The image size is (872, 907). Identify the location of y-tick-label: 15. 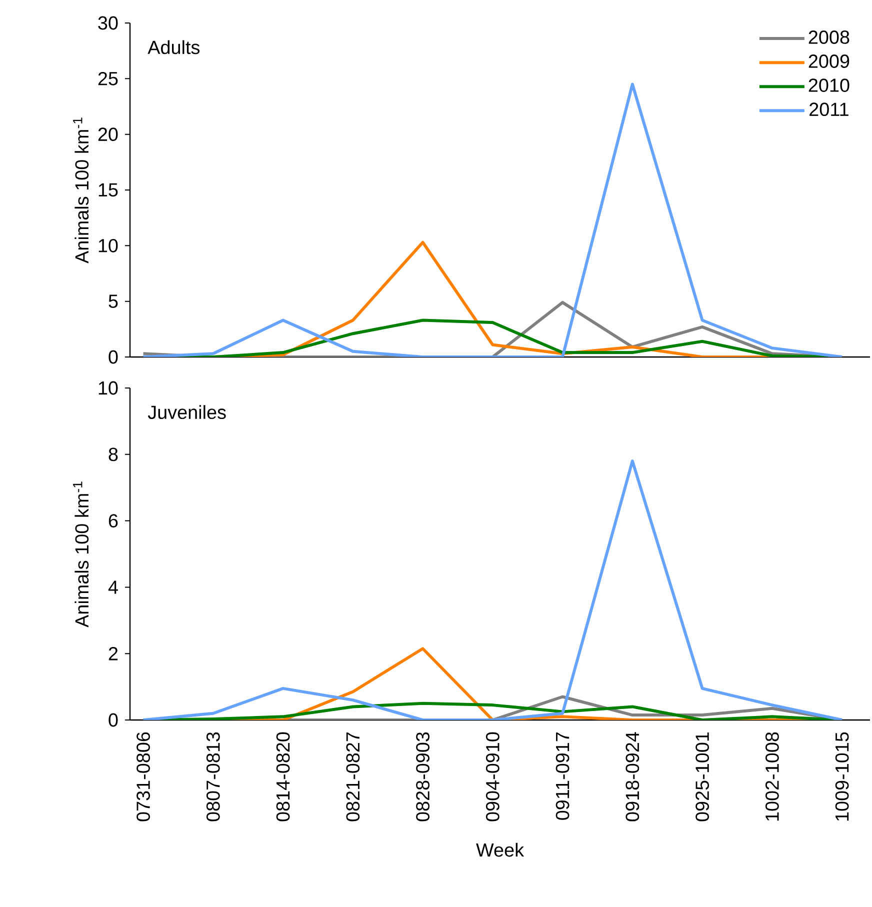
(108, 190).